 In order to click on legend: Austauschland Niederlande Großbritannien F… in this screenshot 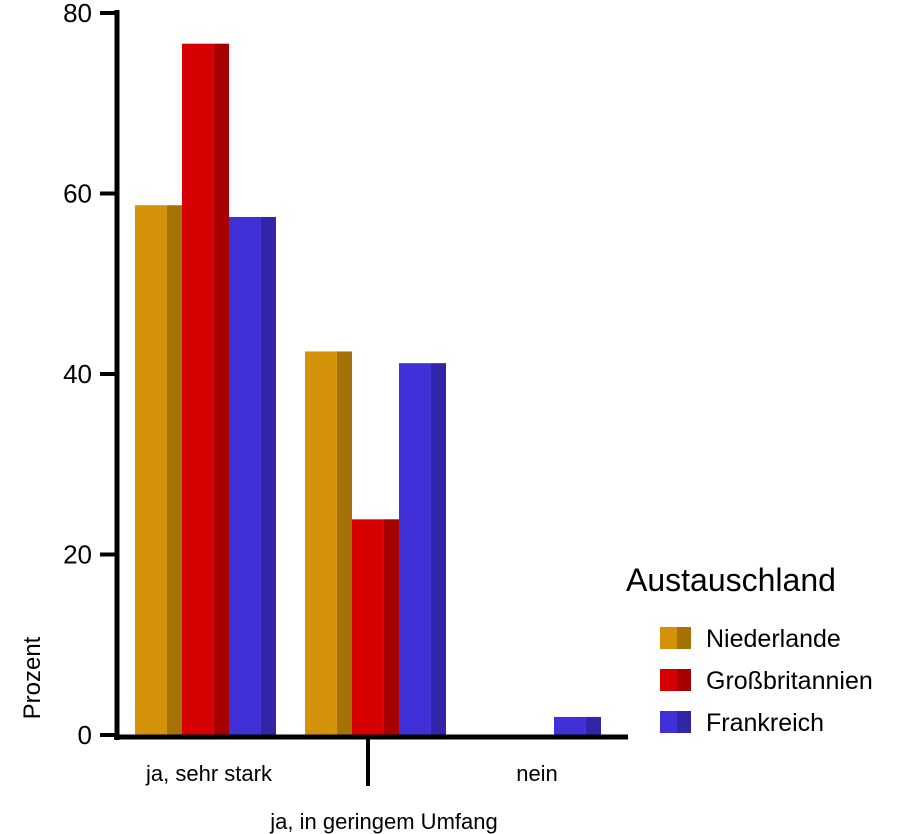, I will do `click(749, 649)`.